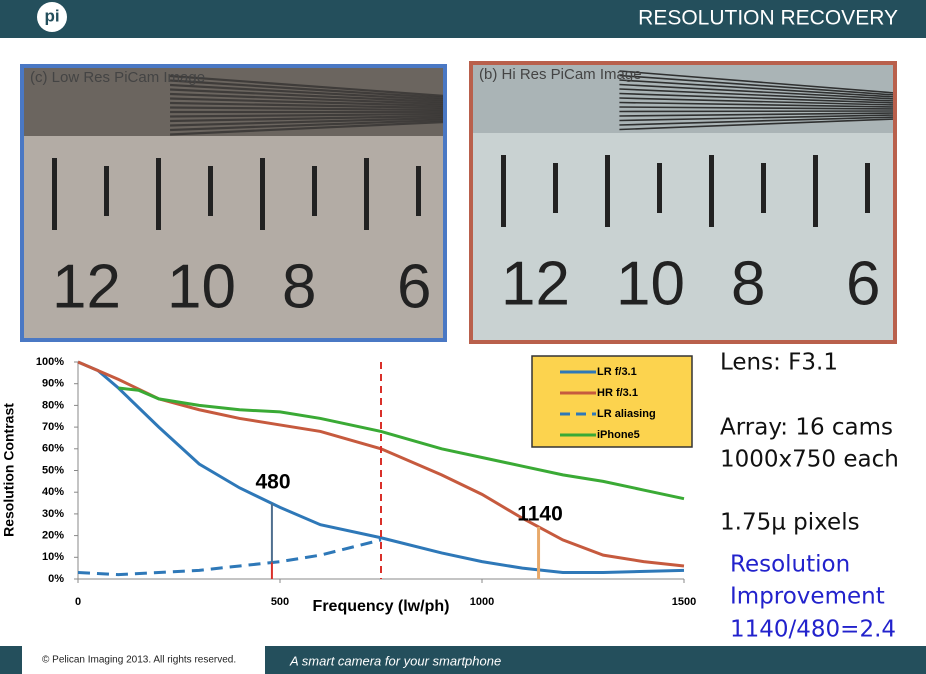 The image size is (926, 674). Describe the element at coordinates (626, 414) in the screenshot. I see `legend-label: LR aliasing` at that location.